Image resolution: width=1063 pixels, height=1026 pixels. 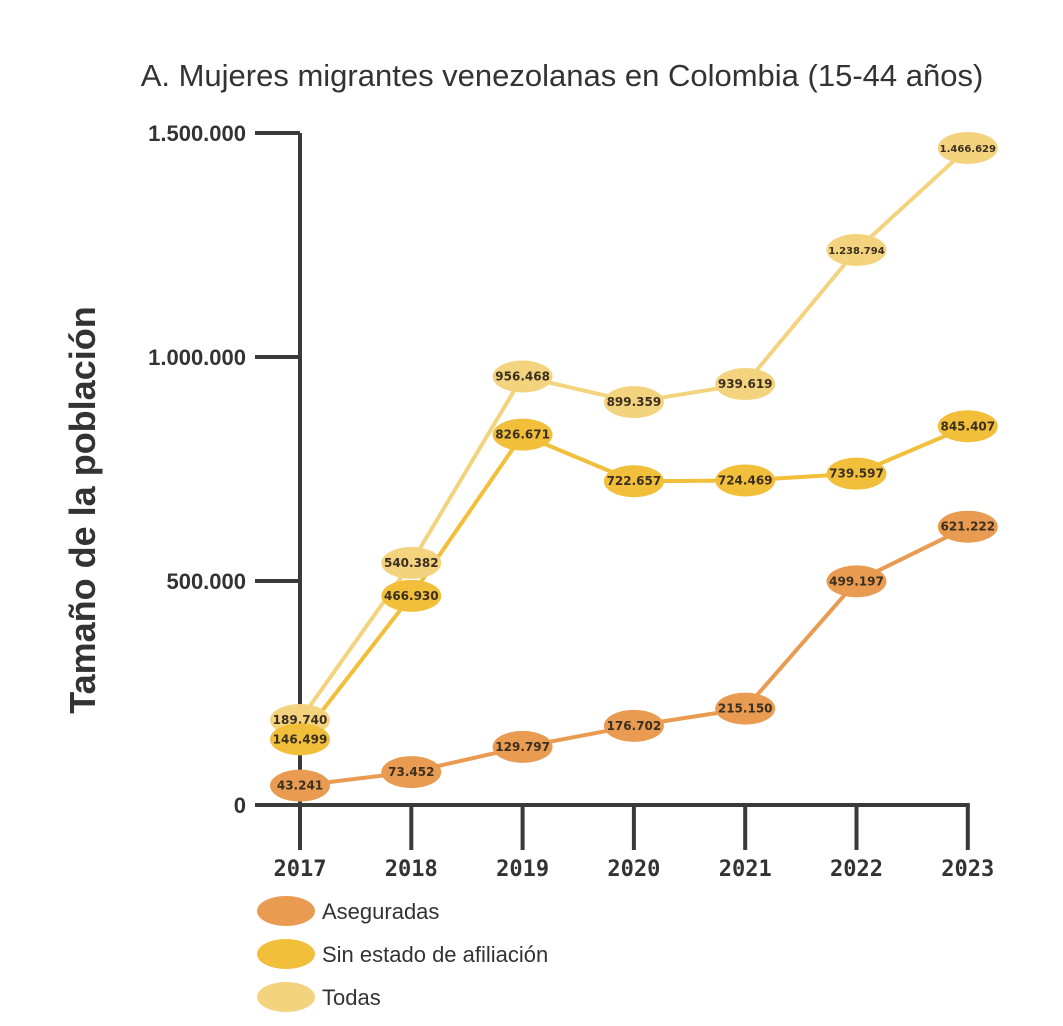 What do you see at coordinates (300, 869) in the screenshot?
I see `x-tick-label: 2017` at bounding box center [300, 869].